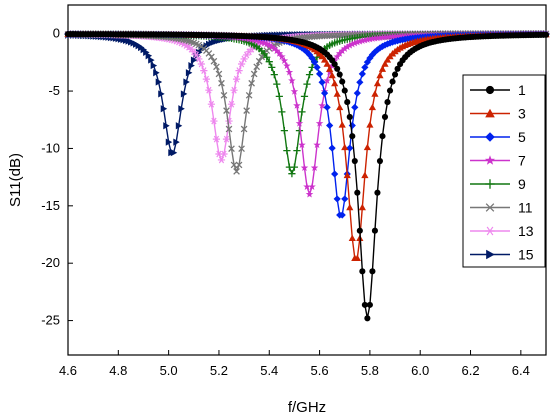 This screenshot has height=418, width=550. Describe the element at coordinates (522, 90) in the screenshot. I see `legend-label: 1` at that location.